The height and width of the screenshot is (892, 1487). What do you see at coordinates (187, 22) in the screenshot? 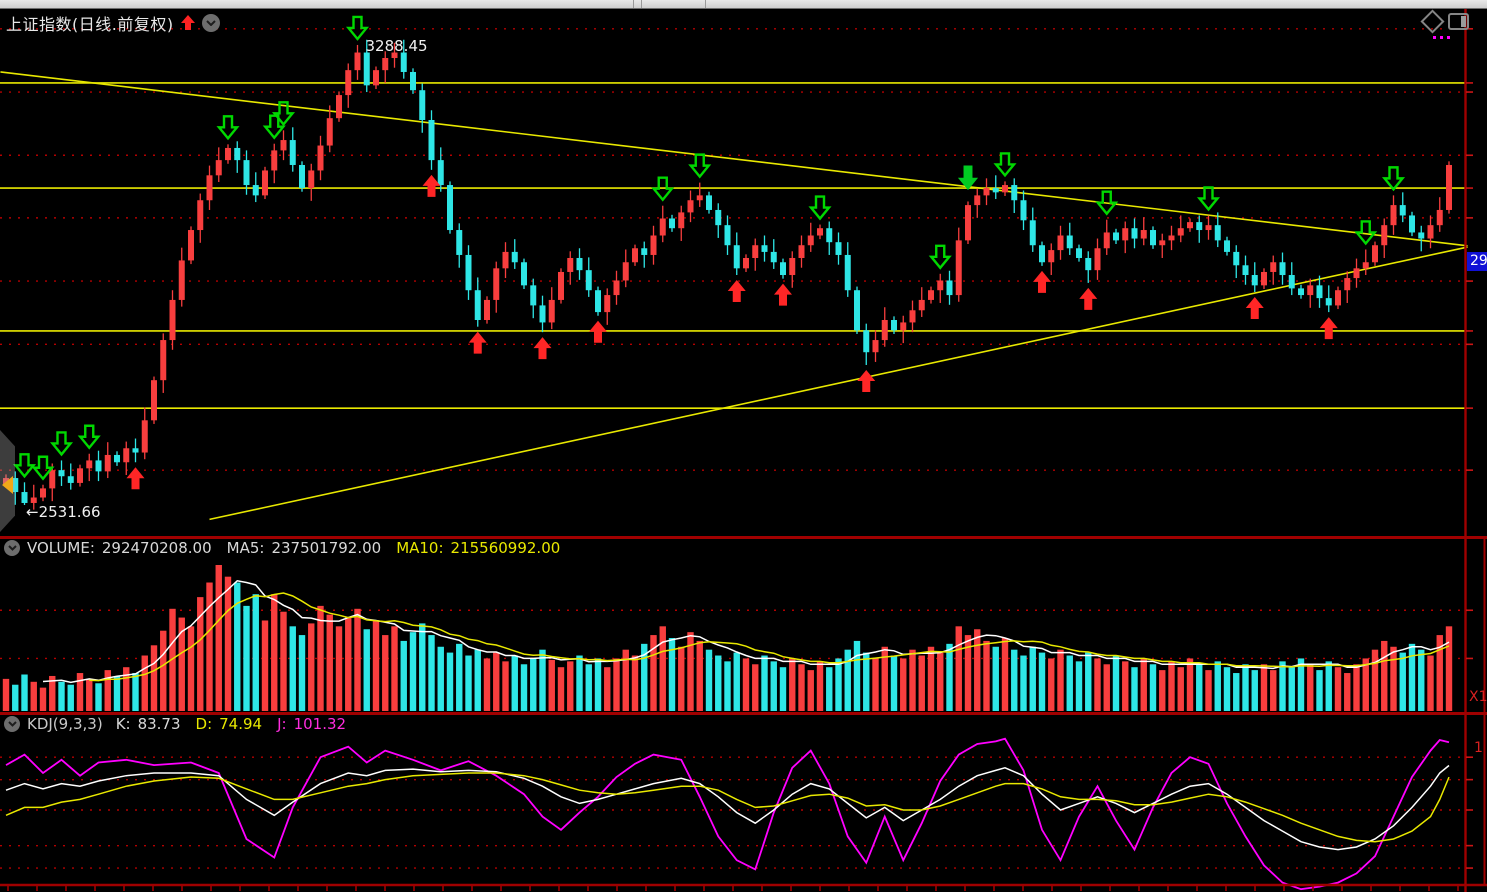
I see `trend-up-arrow-icon` at bounding box center [187, 22].